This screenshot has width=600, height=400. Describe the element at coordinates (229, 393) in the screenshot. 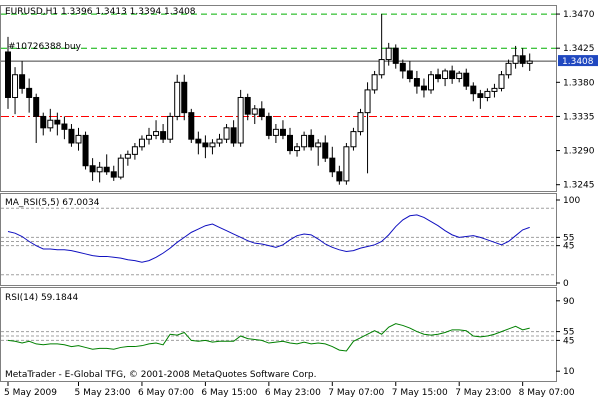

I see `time-tick-label: 6 May 15:00` at that location.